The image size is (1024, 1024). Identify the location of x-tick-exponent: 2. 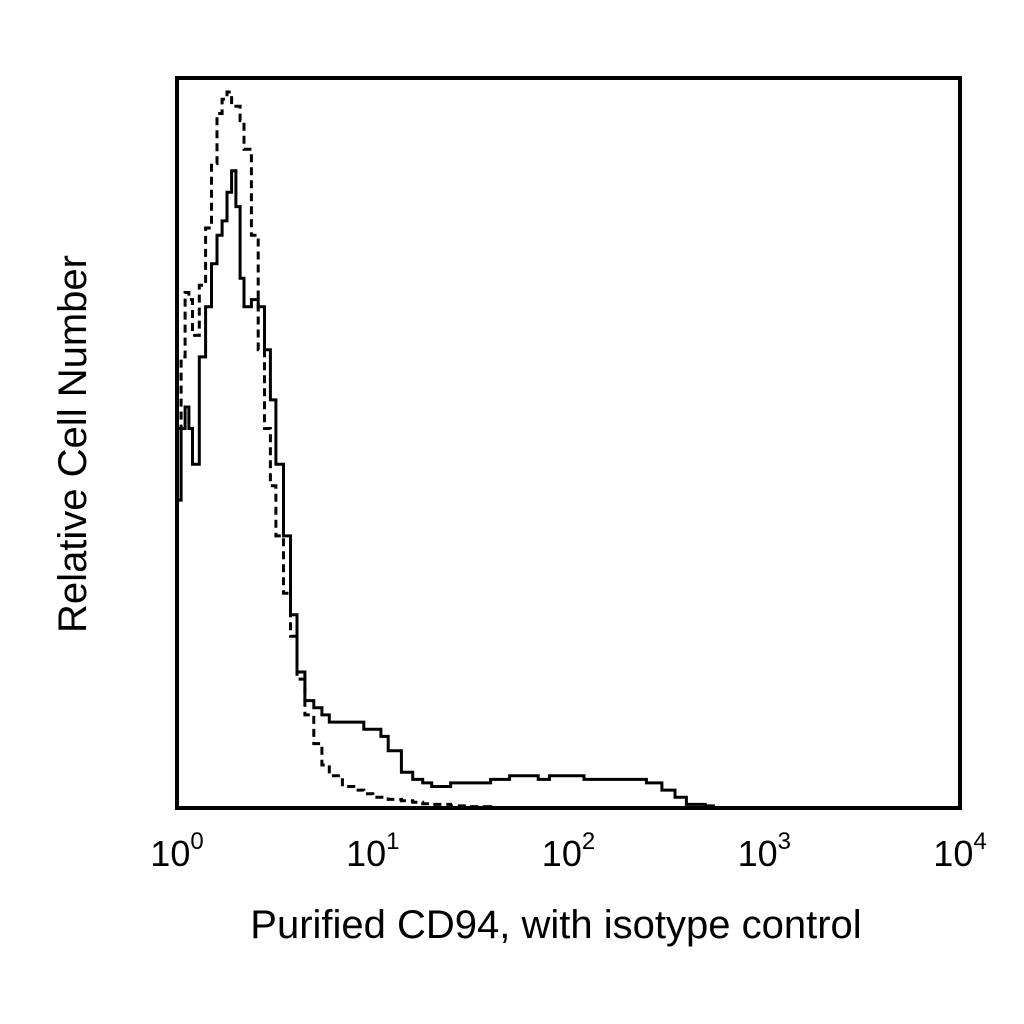
(588, 841).